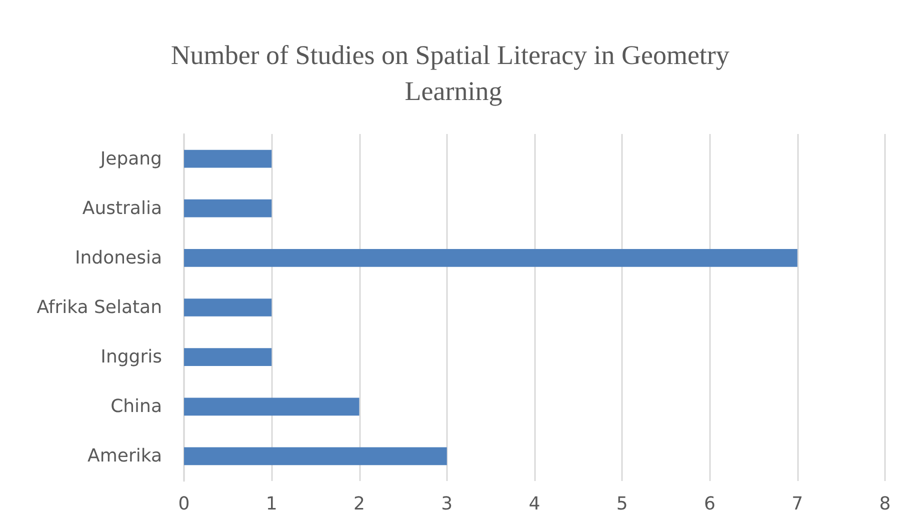 The width and height of the screenshot is (907, 531). I want to click on y-tick-label: Australia, so click(122, 208).